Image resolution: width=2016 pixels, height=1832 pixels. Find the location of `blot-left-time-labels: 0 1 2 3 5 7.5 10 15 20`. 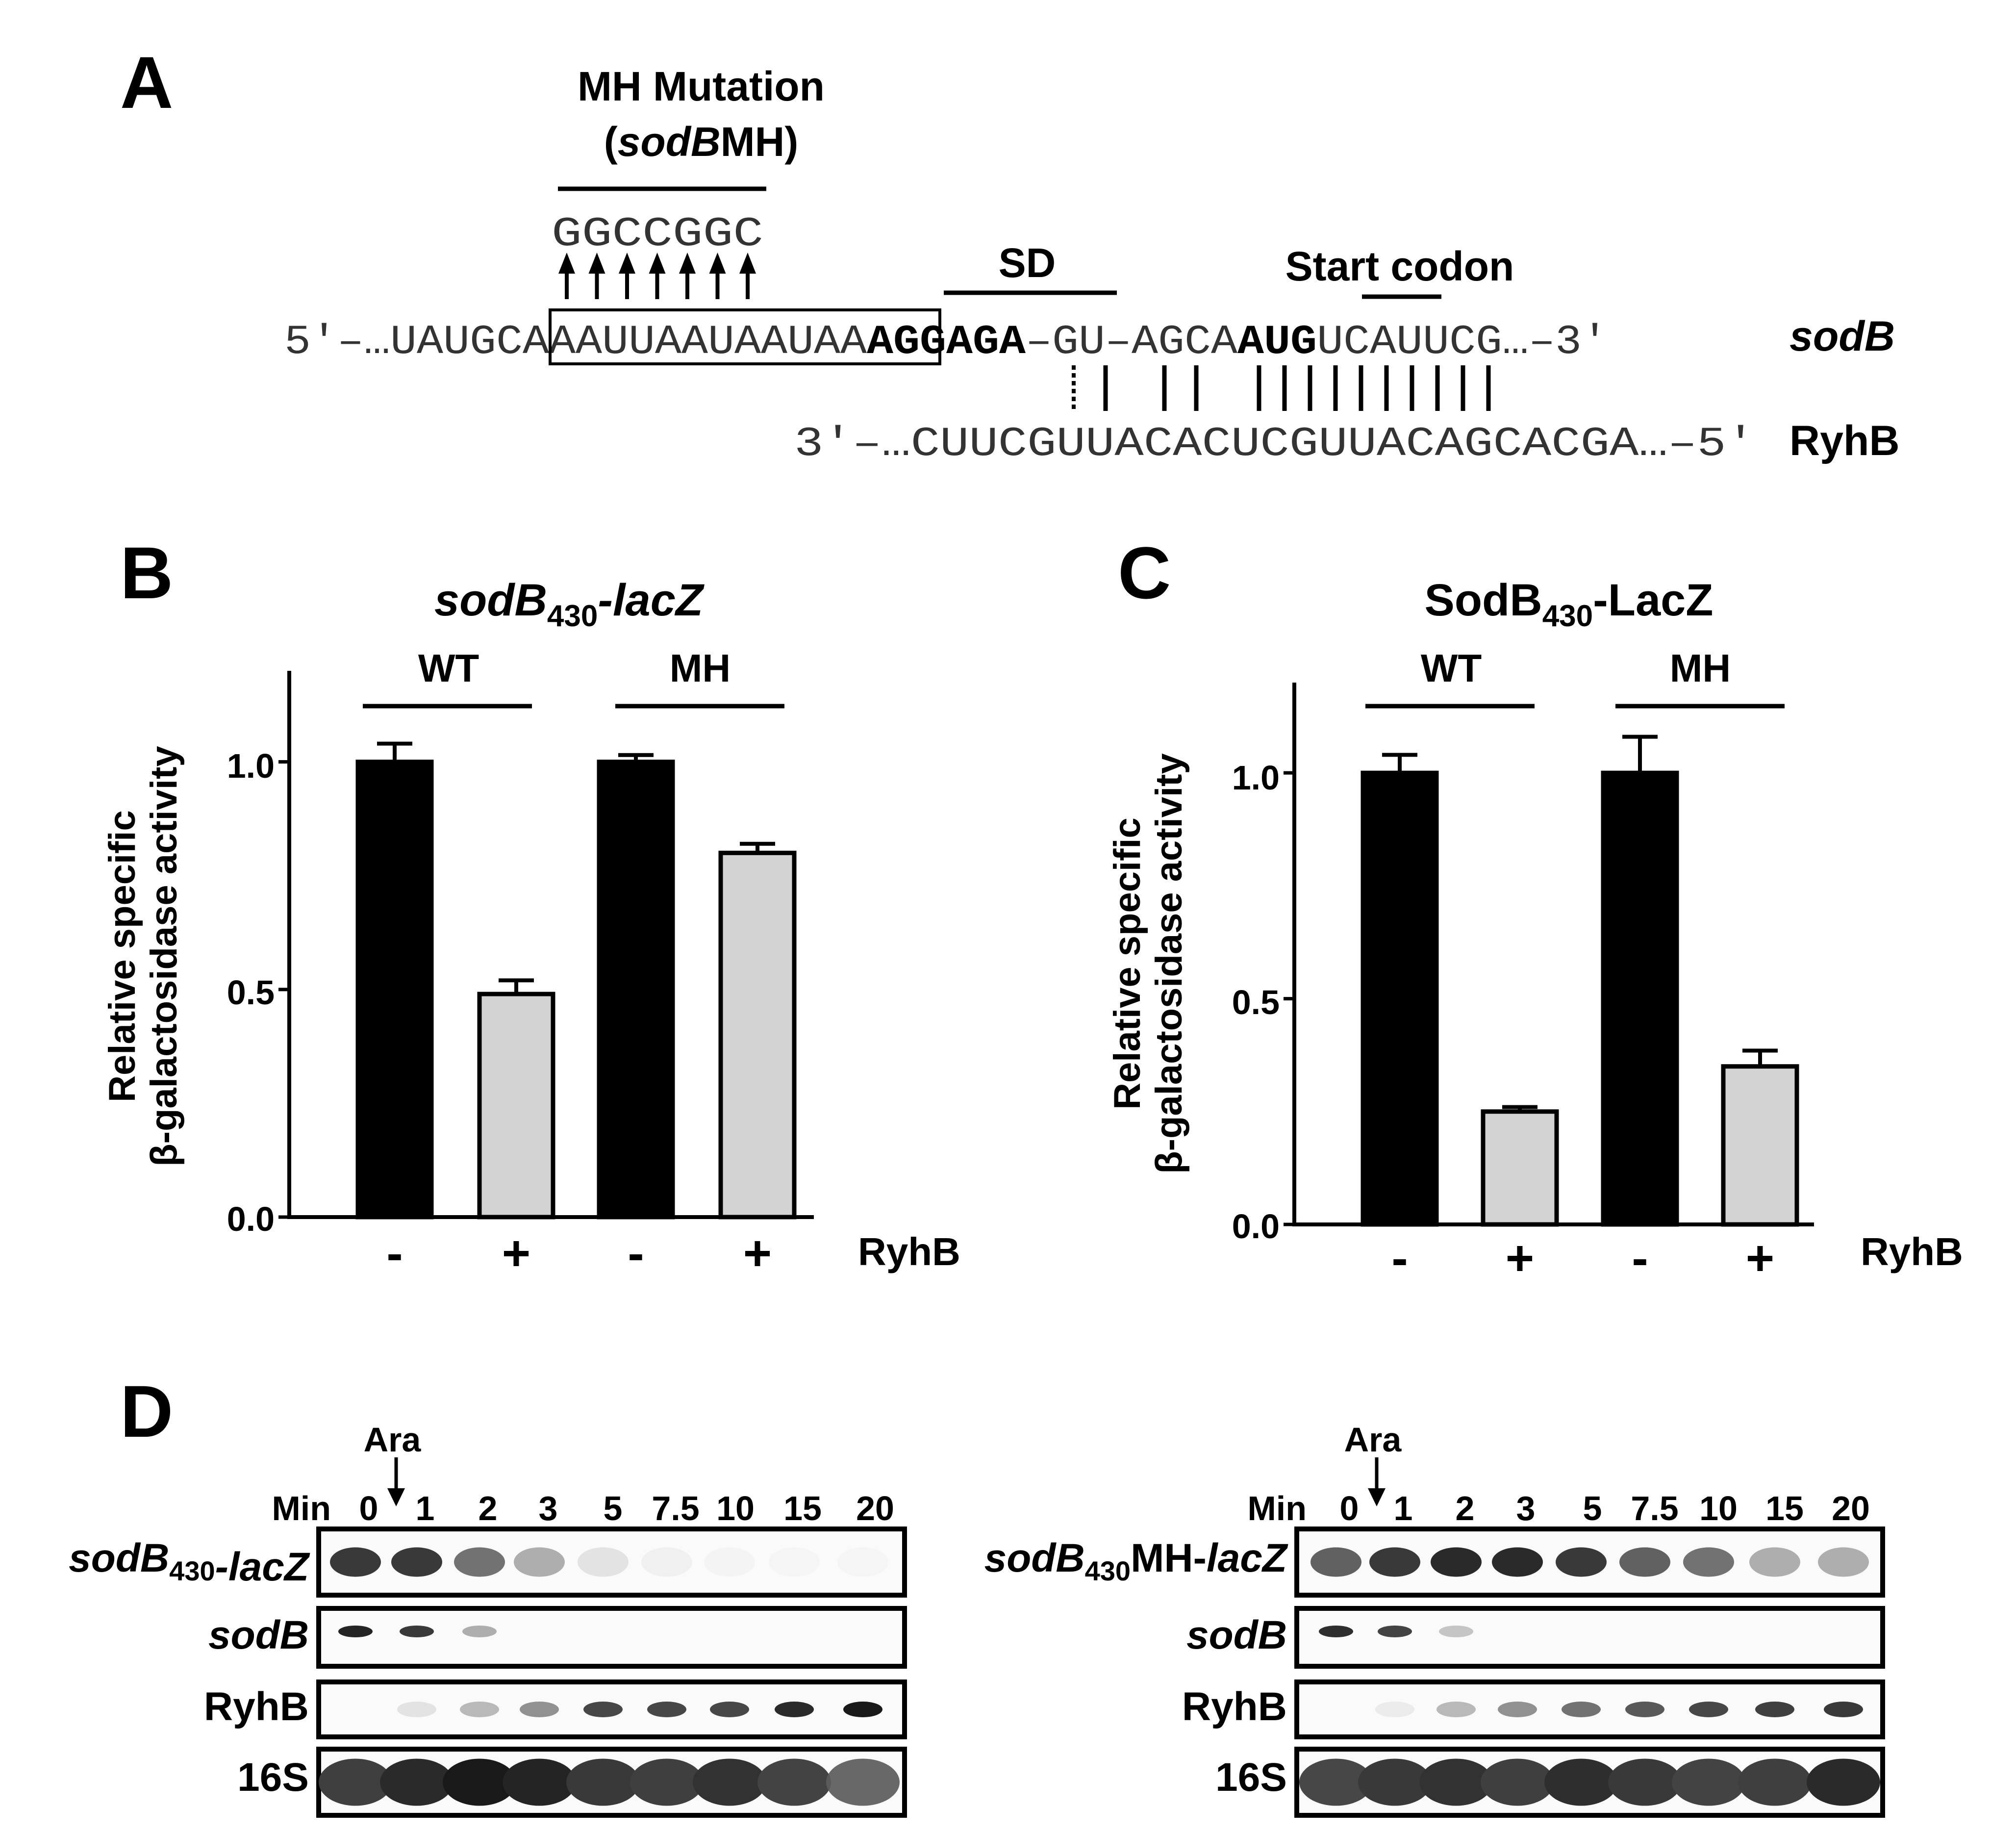

blot-left-time-labels: 0 1 2 3 5 7.5 10 15 20 is located at coordinates (626, 1508).